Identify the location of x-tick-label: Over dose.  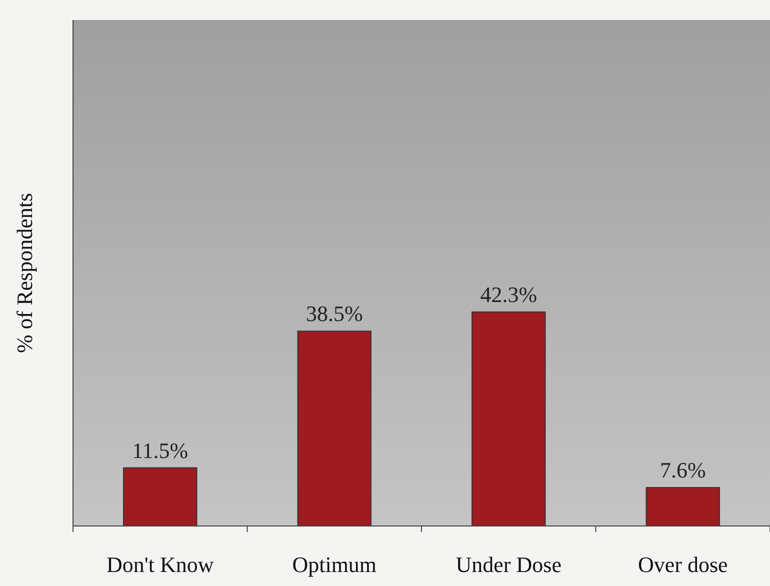
(683, 564).